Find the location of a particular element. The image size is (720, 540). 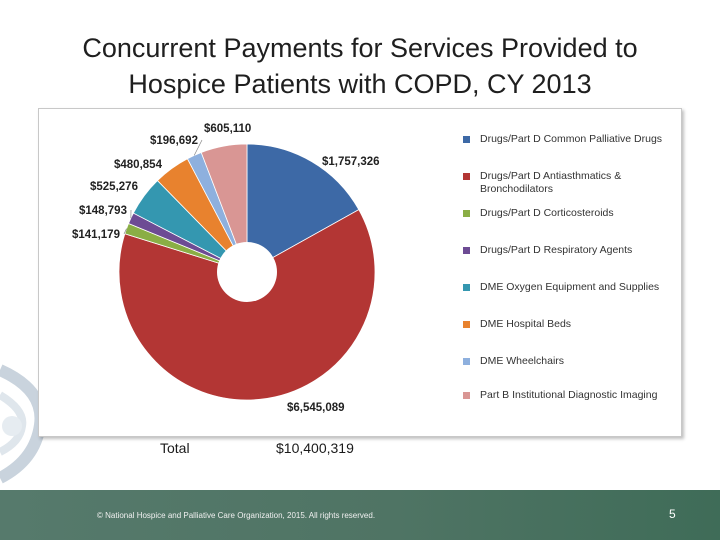

legend-label: Part B Institutional Diagnostic Imaging is located at coordinates (569, 395).